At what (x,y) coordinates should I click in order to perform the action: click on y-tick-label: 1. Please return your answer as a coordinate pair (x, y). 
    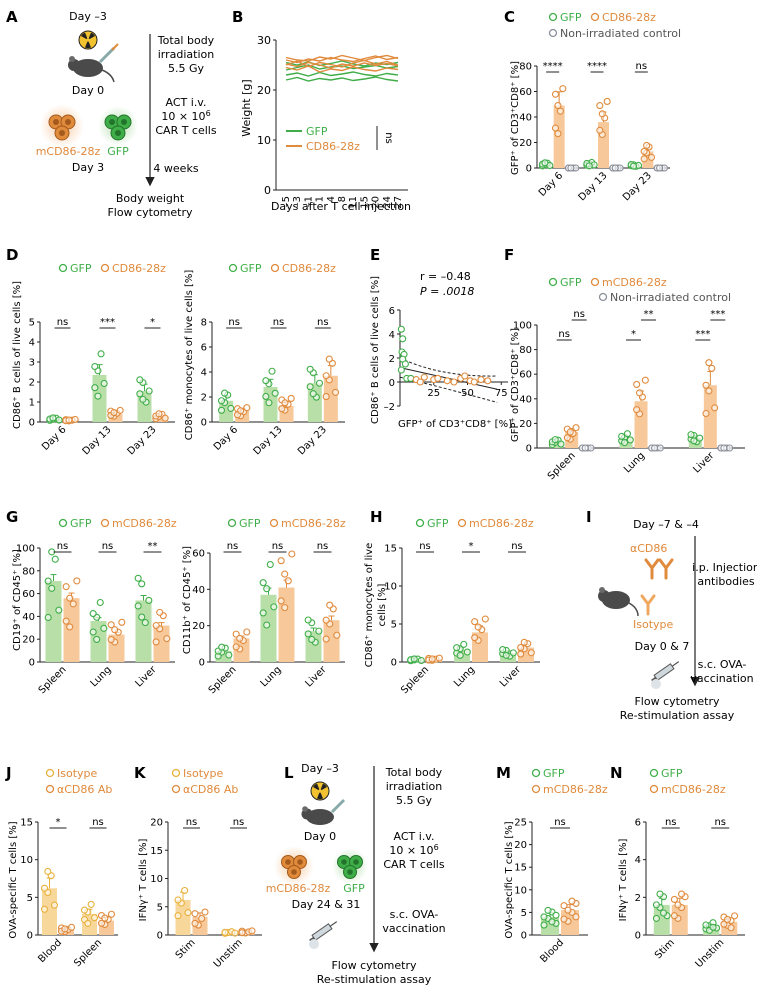
    Looking at the image, I should click on (32, 403).